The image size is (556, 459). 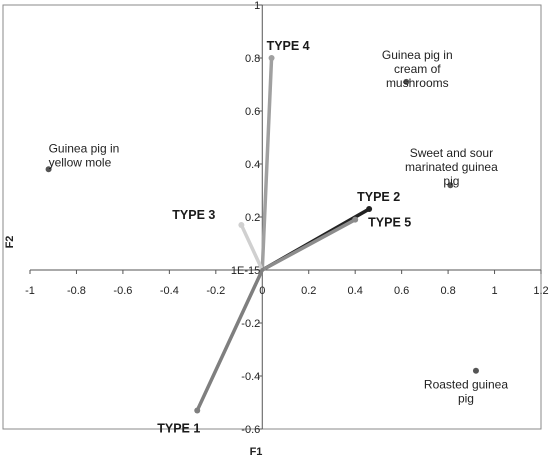 I want to click on observation-label: yellow mole, so click(x=80, y=162).